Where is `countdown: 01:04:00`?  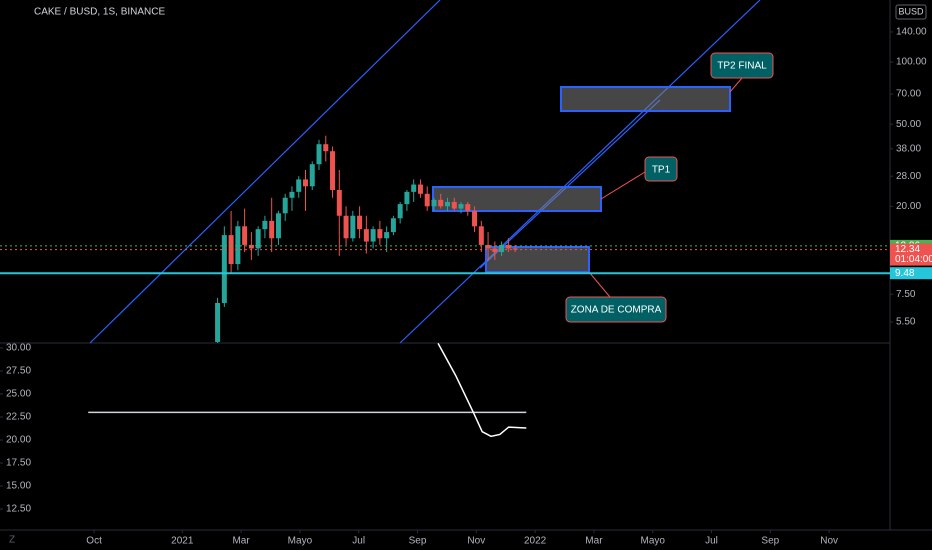
countdown: 01:04:00 is located at coordinates (913, 259).